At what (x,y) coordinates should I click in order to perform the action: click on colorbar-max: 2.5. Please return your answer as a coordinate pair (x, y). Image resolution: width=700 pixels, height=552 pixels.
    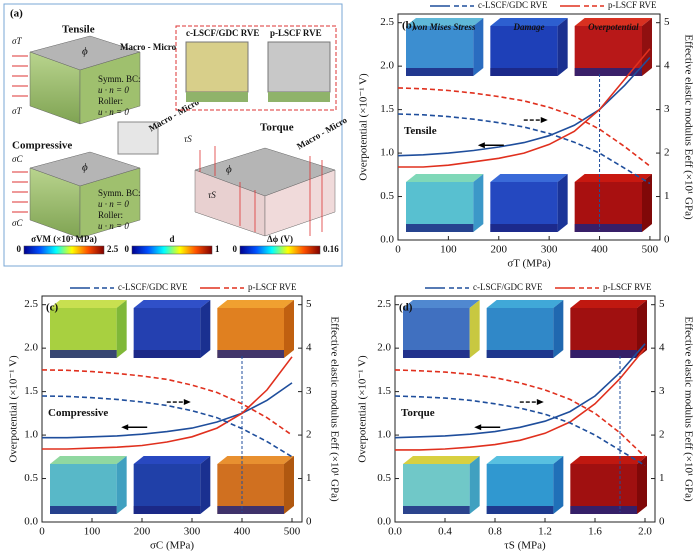
    Looking at the image, I should click on (113, 249).